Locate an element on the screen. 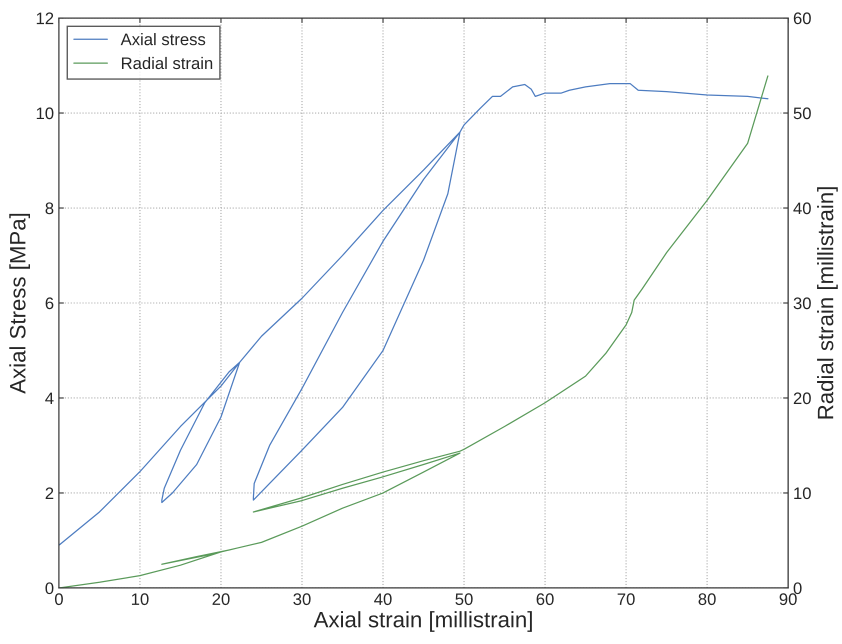  y-tick-label: 0 is located at coordinates (49, 588).